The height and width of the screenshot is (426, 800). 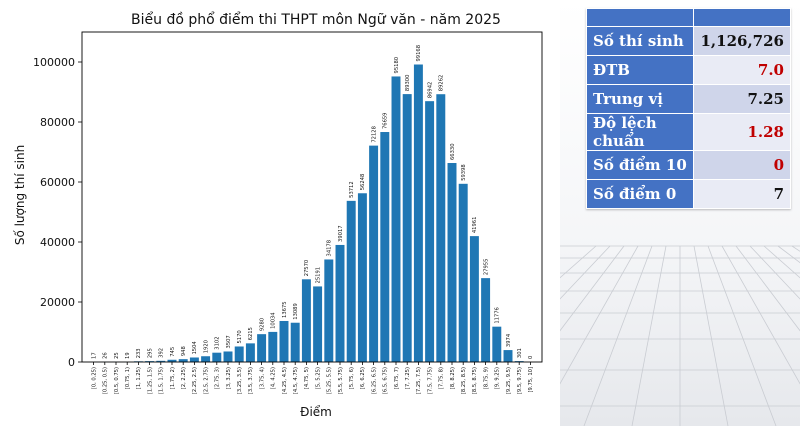 What do you see at coordinates (688, 132) in the screenshot?
I see `stats-row-do-lech-chuan: Độ lệch chuẩn 1.28` at bounding box center [688, 132].